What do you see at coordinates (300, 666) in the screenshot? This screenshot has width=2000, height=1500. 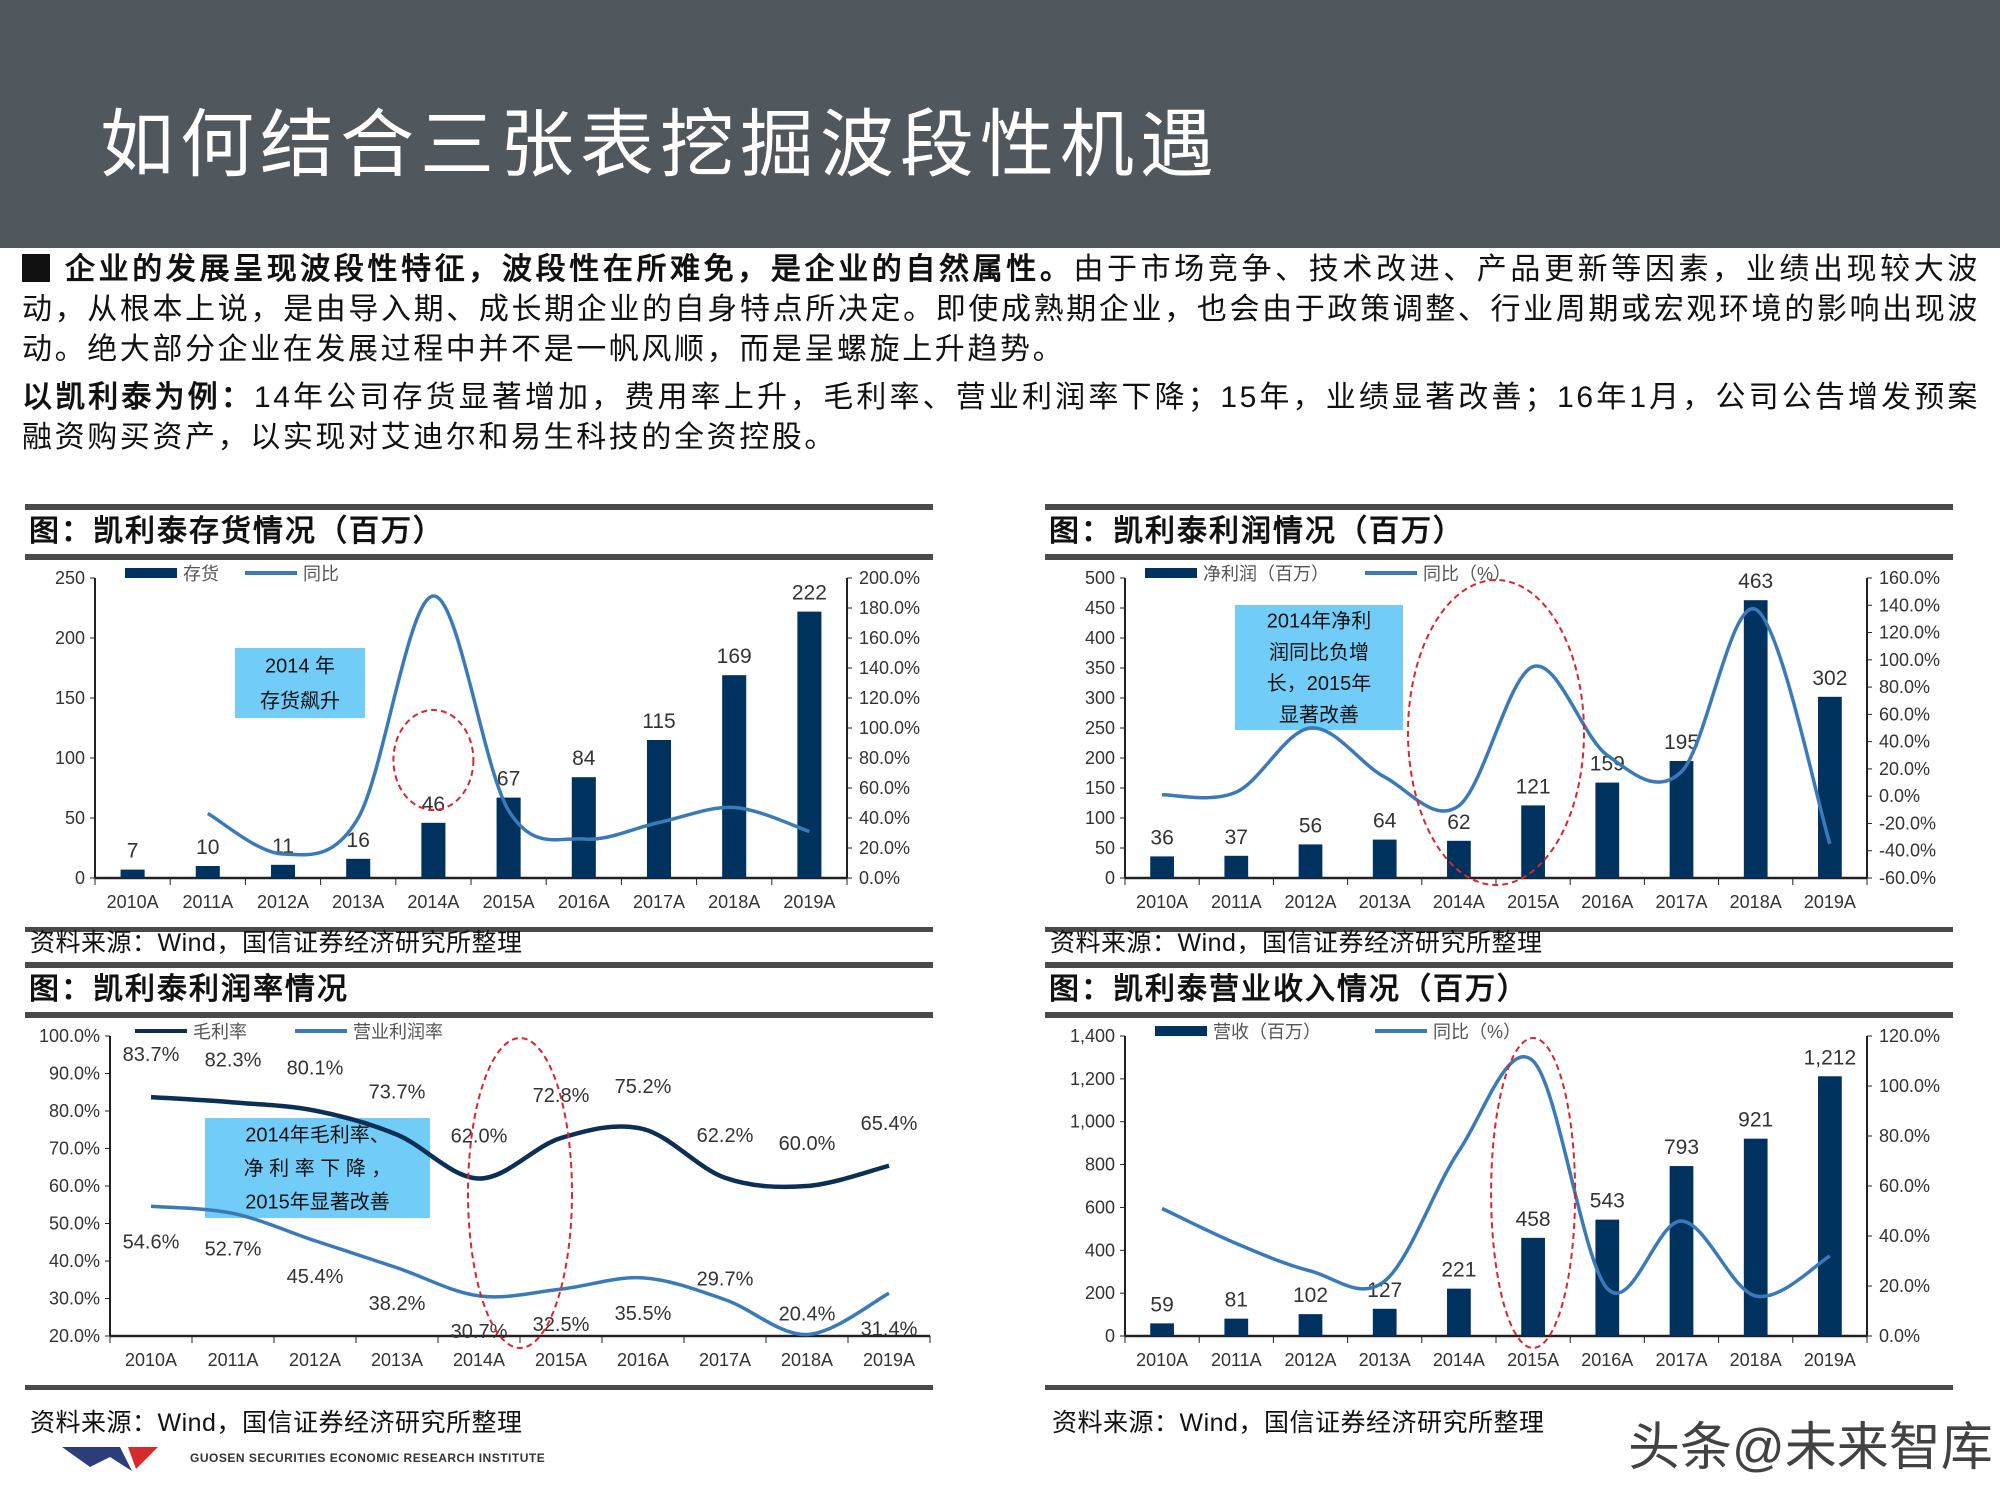 I see `annotation-text: 2014 年` at bounding box center [300, 666].